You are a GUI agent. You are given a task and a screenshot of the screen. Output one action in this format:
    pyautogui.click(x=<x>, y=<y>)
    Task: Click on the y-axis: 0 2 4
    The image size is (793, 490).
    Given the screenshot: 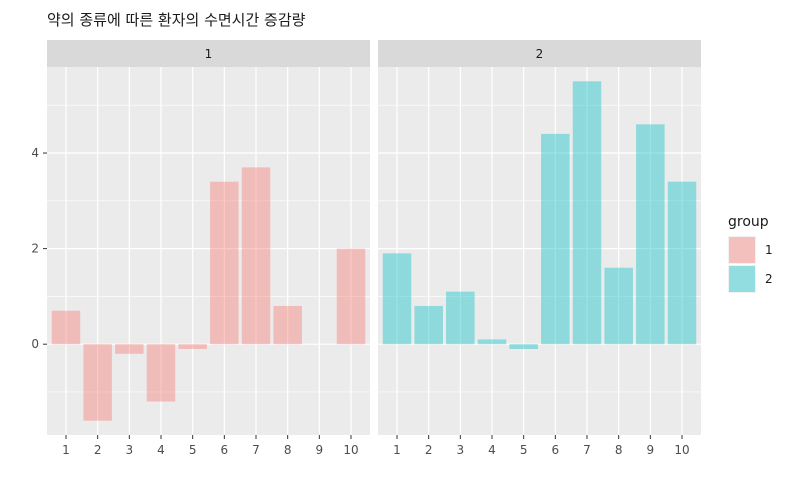 What is the action you would take?
    pyautogui.click(x=39, y=248)
    